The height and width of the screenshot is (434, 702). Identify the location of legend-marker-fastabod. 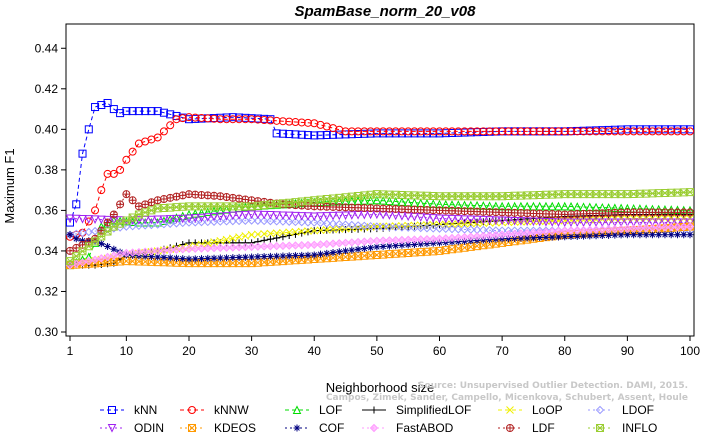
(374, 428).